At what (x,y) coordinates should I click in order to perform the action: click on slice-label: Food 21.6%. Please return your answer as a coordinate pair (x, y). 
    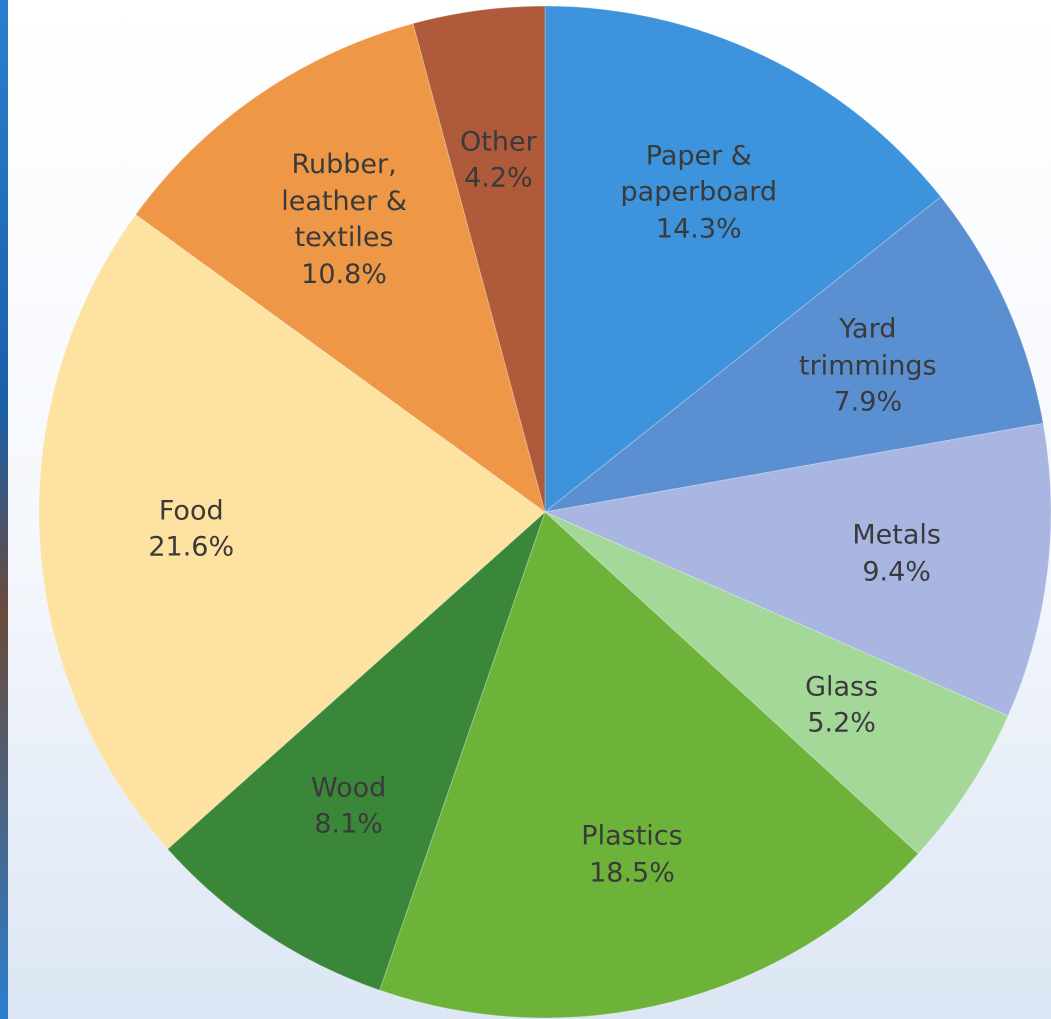
    Looking at the image, I should click on (191, 529).